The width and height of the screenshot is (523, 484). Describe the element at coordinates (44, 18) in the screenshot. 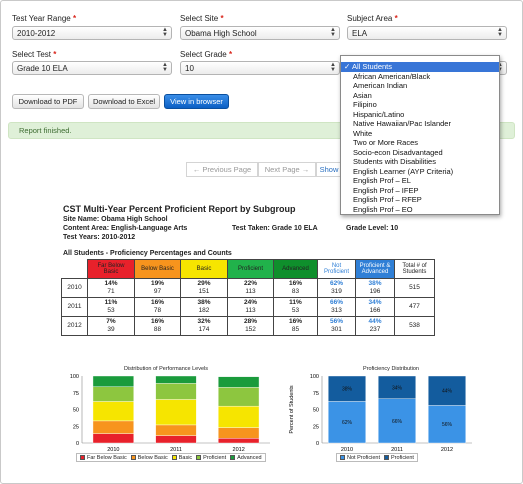

I see `test-year-label: Test Year Range *` at that location.